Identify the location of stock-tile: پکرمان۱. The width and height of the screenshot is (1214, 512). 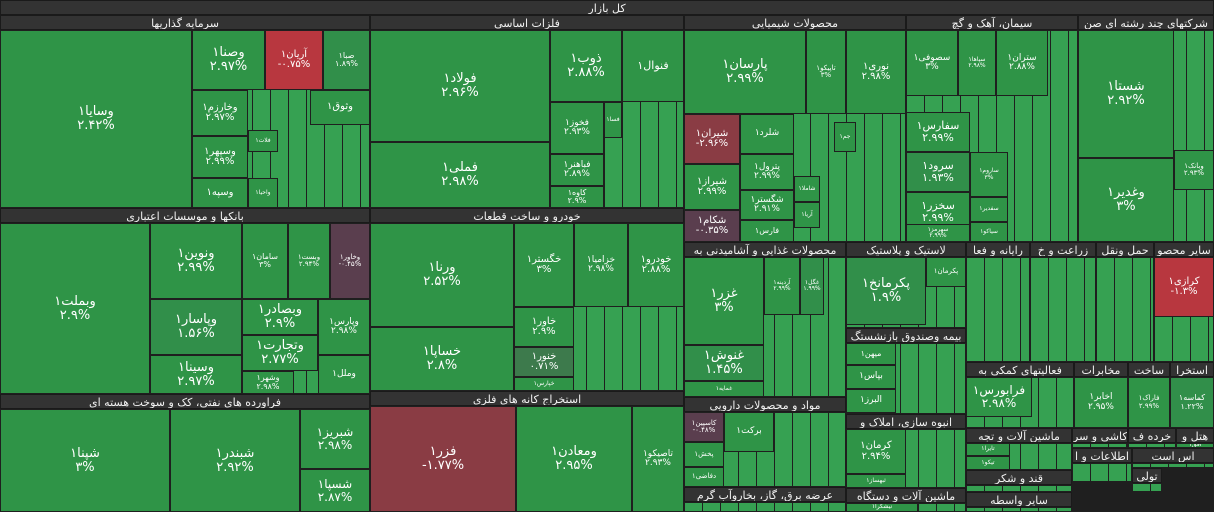
(946, 272).